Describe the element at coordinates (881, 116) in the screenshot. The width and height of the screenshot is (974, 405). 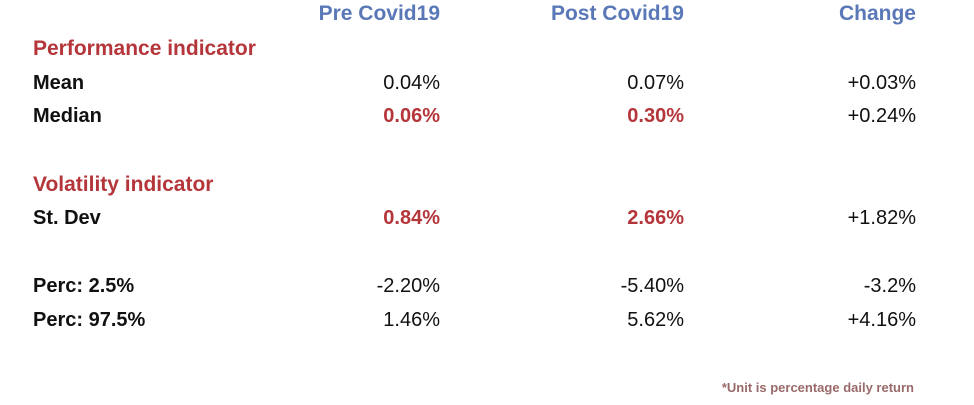
I see `cell-median-change: +0.24%` at that location.